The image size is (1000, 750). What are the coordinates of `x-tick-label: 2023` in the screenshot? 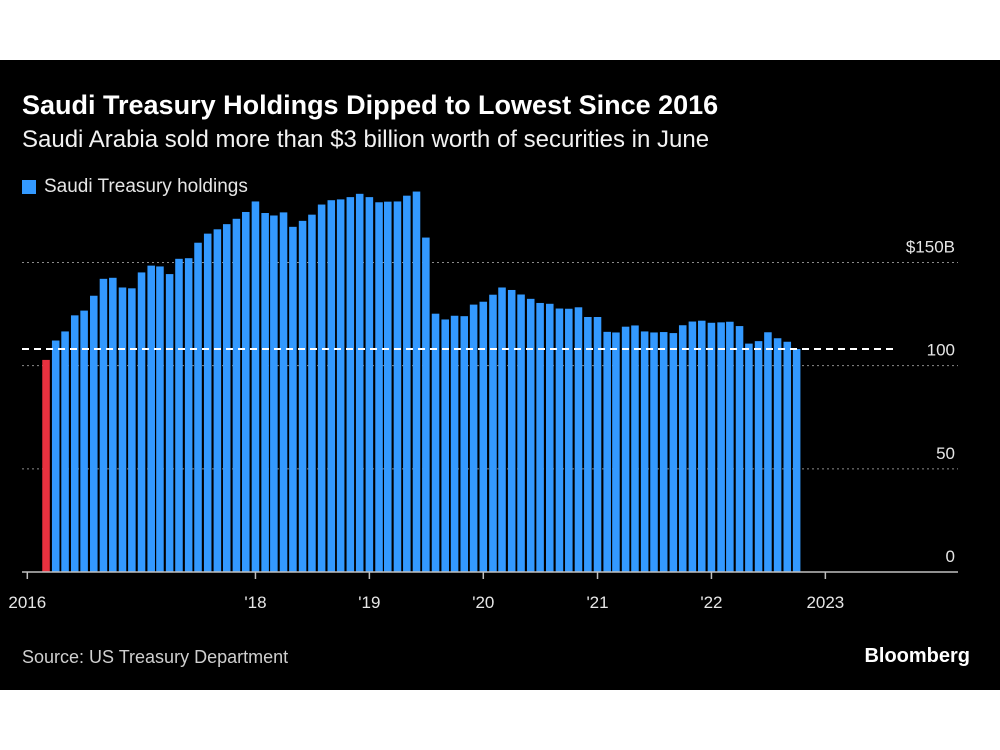 It's located at (825, 602).